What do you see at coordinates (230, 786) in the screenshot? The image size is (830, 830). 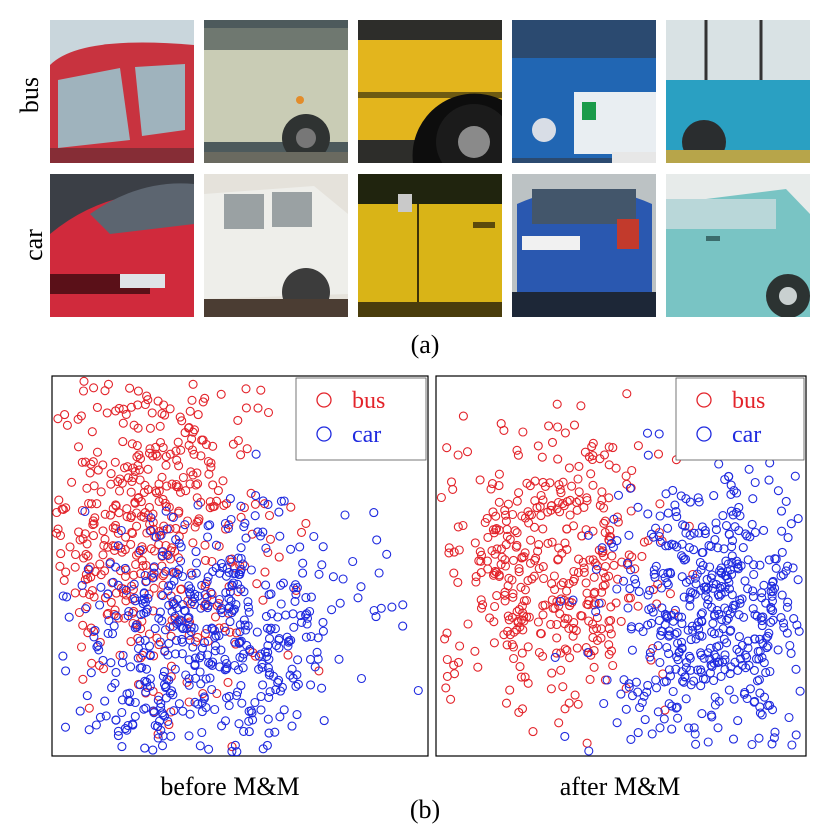 I see `panel-title-before: before M&M` at bounding box center [230, 786].